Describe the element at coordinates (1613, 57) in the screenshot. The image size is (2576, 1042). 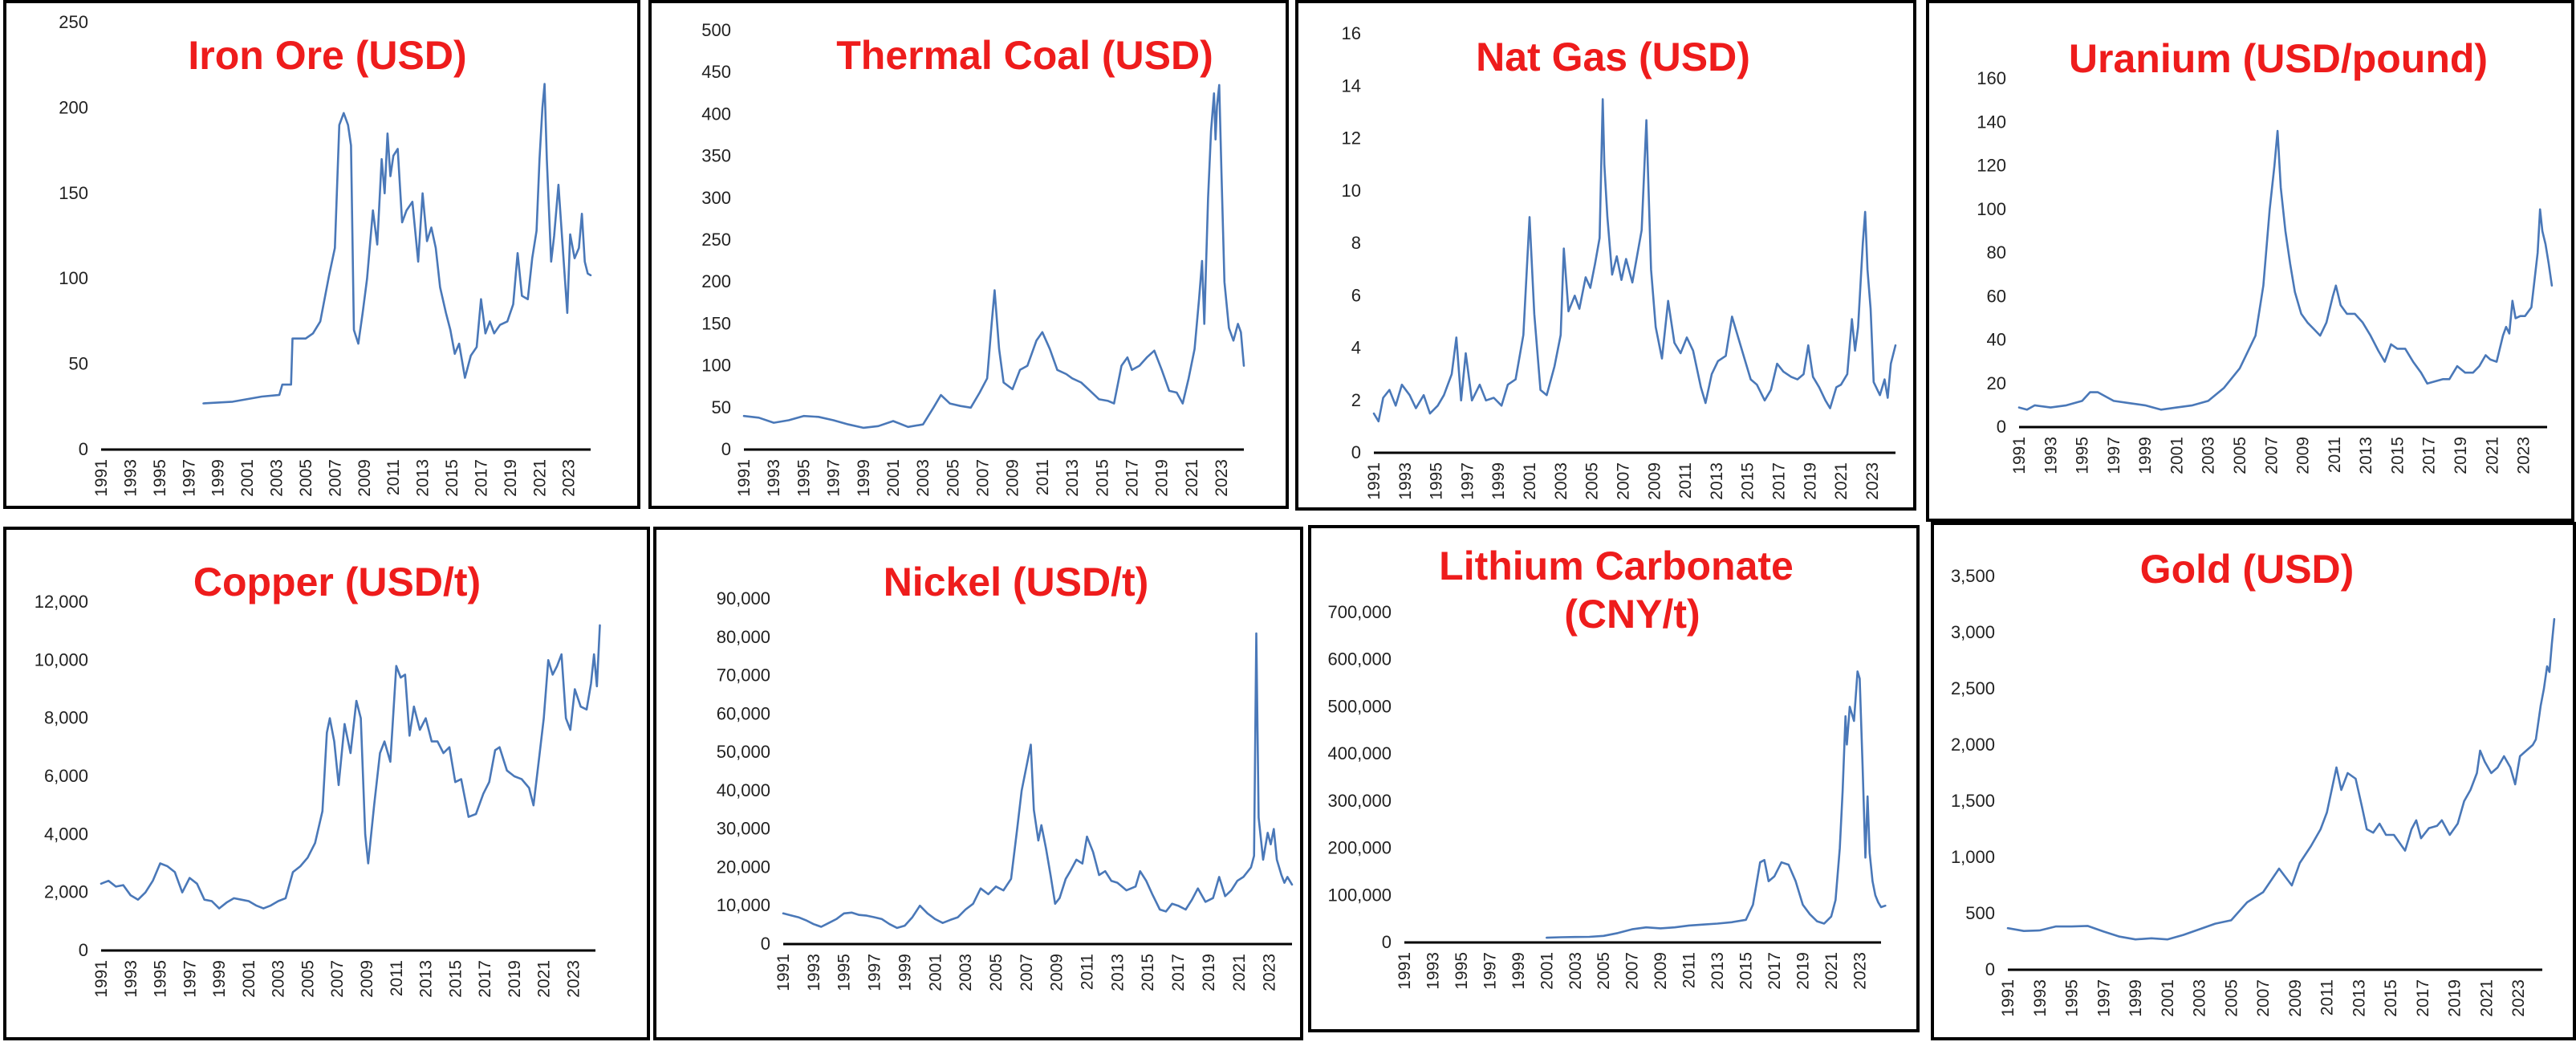
I see `chart-title: Nat Gas (USD)` at that location.